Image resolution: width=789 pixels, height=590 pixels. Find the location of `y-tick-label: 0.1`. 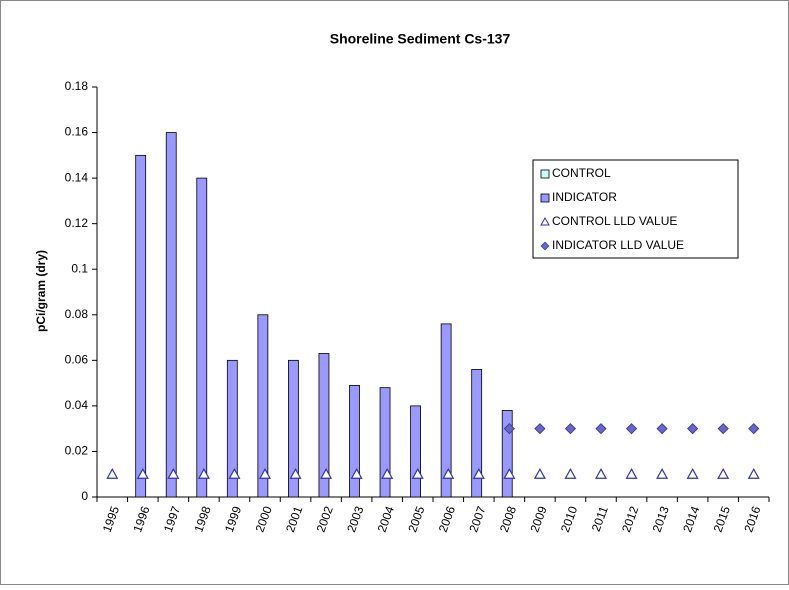

y-tick-label: 0.1 is located at coordinates (79, 268).